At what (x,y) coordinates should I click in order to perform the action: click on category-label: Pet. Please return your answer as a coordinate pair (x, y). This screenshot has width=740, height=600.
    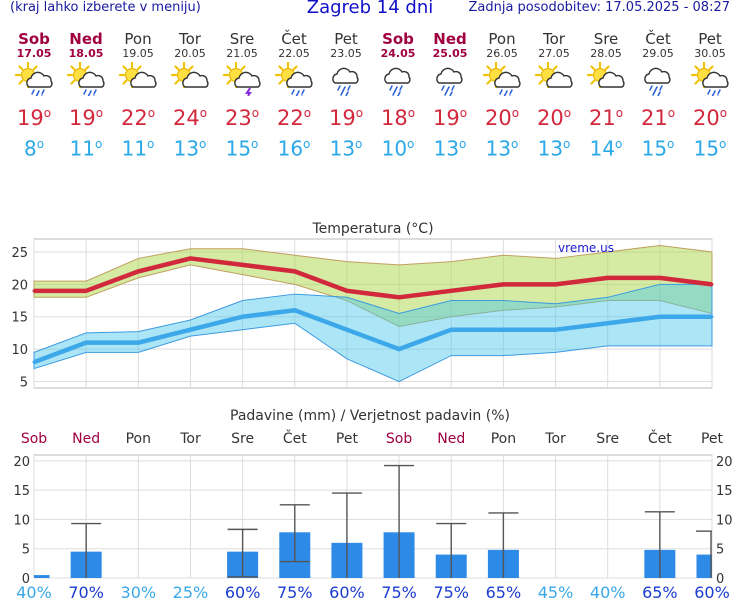
    Looking at the image, I should click on (712, 439).